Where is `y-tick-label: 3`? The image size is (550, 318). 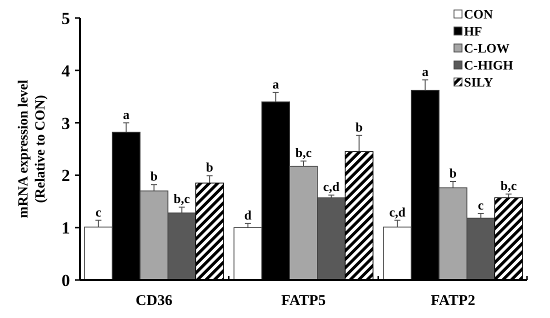
y-tick-label: 3 is located at coordinates (66, 123).